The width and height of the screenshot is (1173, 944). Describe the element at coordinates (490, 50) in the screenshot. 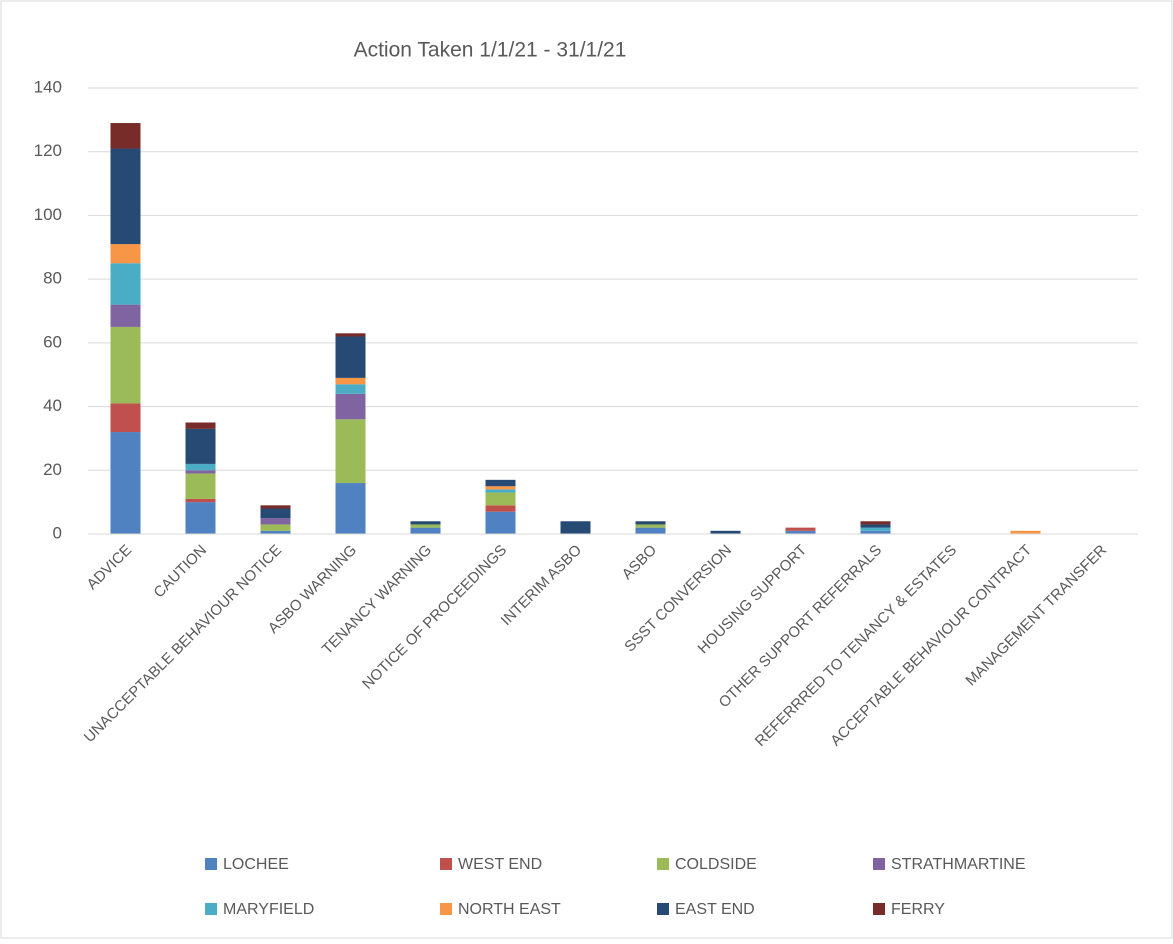

I see `chart-title: Action Taken 1/1/21 - 31/1/21` at that location.